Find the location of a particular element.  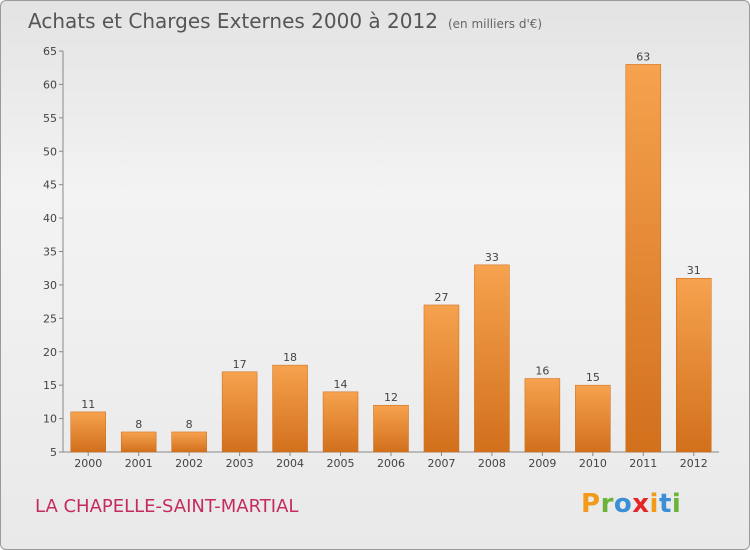

bar-value-label: 14 is located at coordinates (341, 384).